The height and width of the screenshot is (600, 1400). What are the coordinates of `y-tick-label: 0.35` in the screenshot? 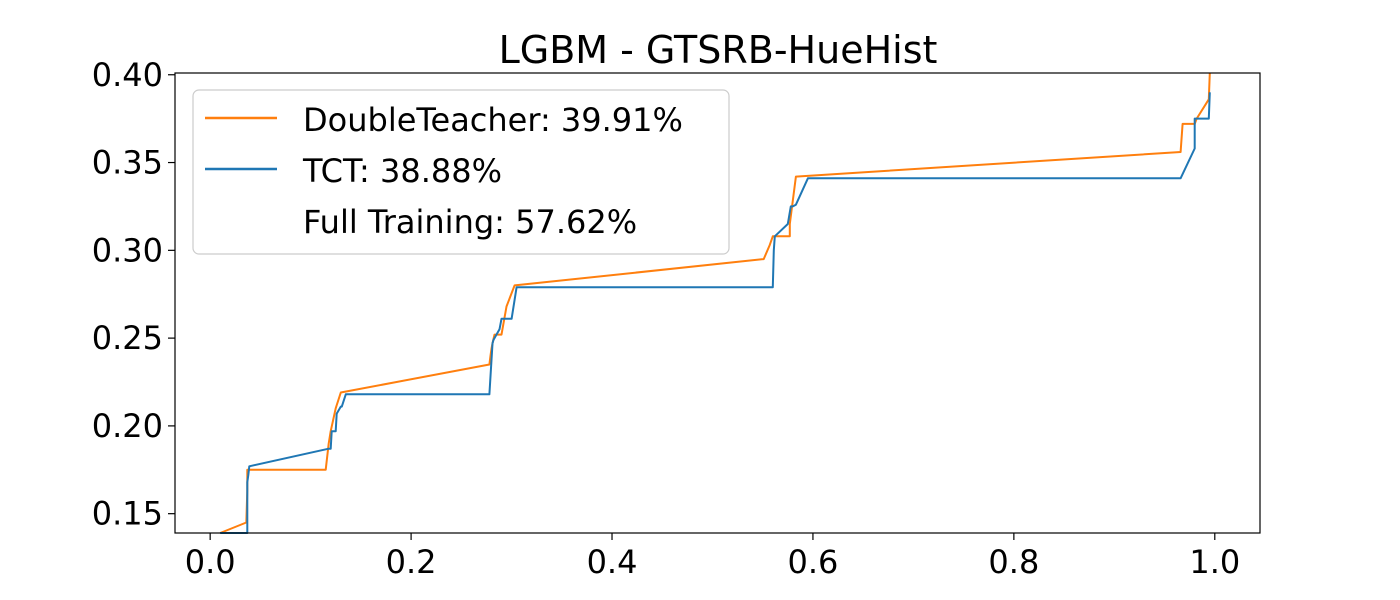 It's located at (127, 163).